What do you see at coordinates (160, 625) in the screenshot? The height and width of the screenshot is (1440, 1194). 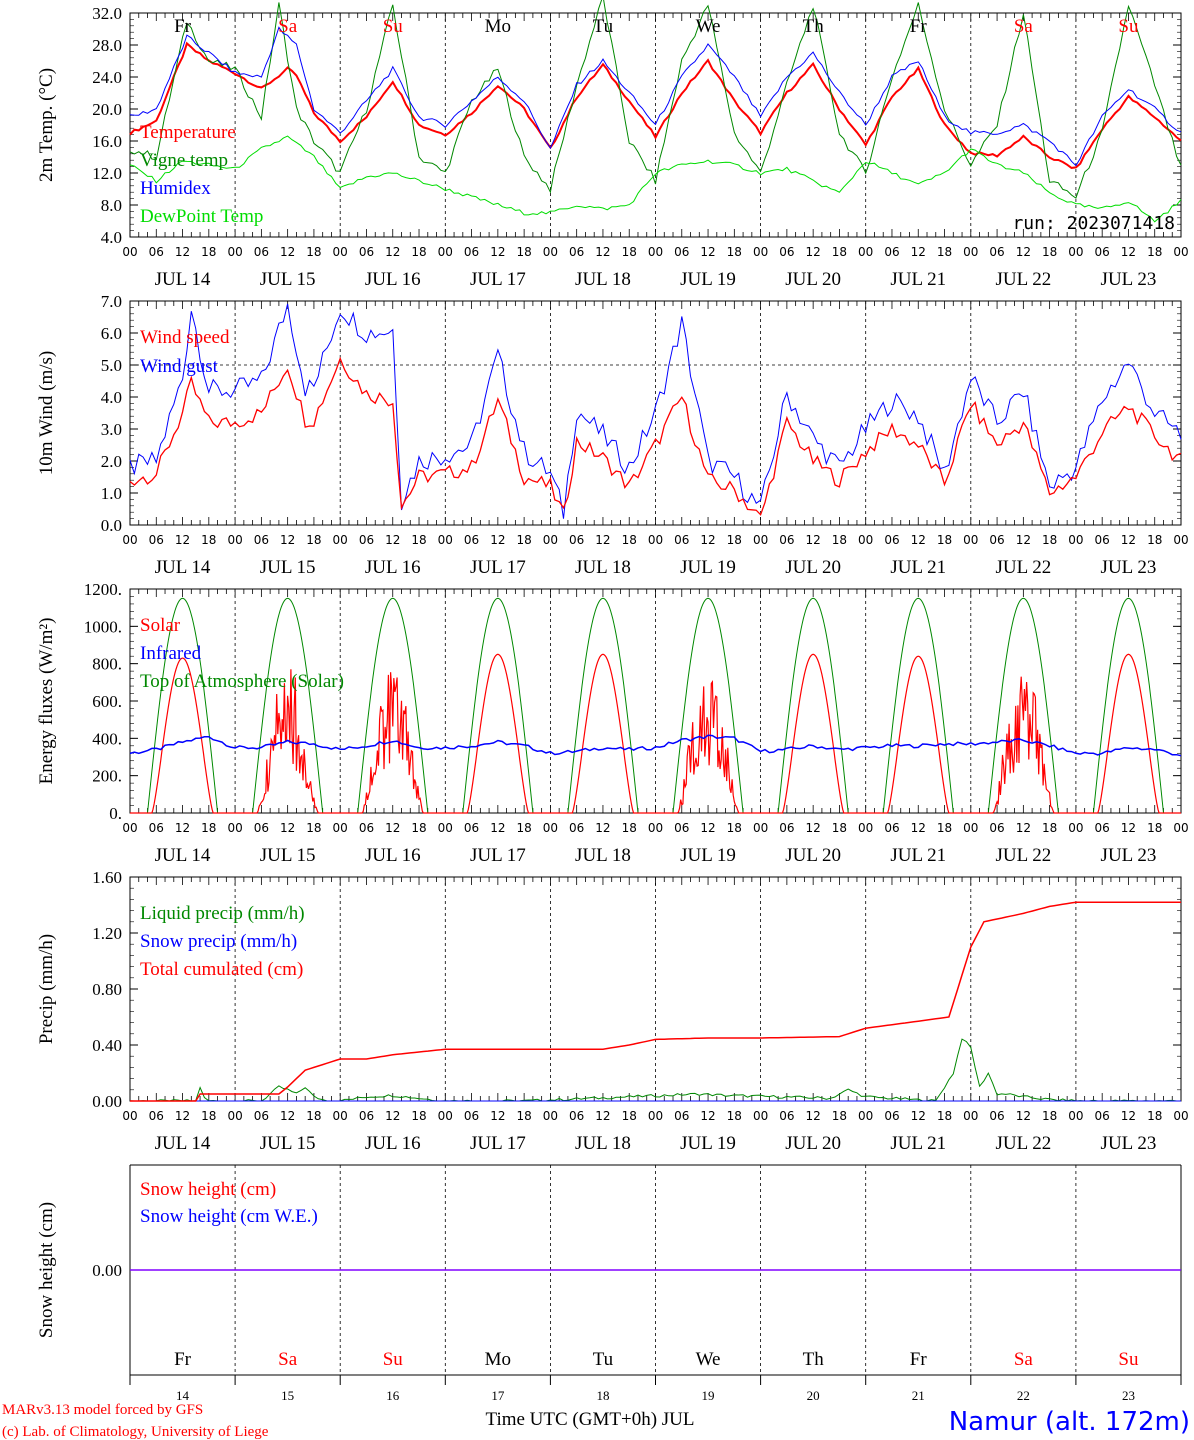 I see `legend-entry: Solar` at bounding box center [160, 625].